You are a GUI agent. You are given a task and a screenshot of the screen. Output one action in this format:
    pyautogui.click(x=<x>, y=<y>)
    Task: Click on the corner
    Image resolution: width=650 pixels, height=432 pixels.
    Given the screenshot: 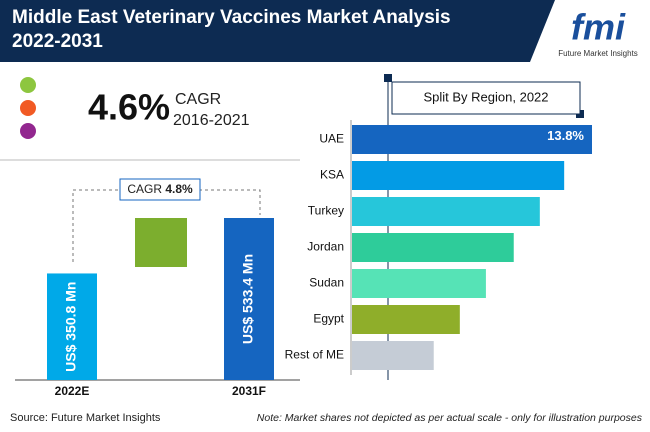 What is the action you would take?
    pyautogui.click(x=388, y=78)
    